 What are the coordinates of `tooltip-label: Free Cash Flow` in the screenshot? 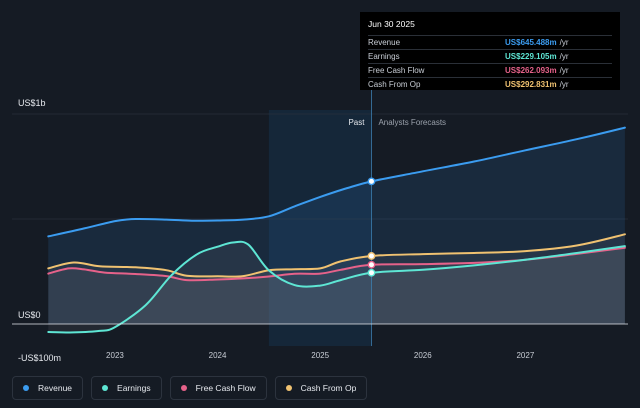 It's located at (396, 70).